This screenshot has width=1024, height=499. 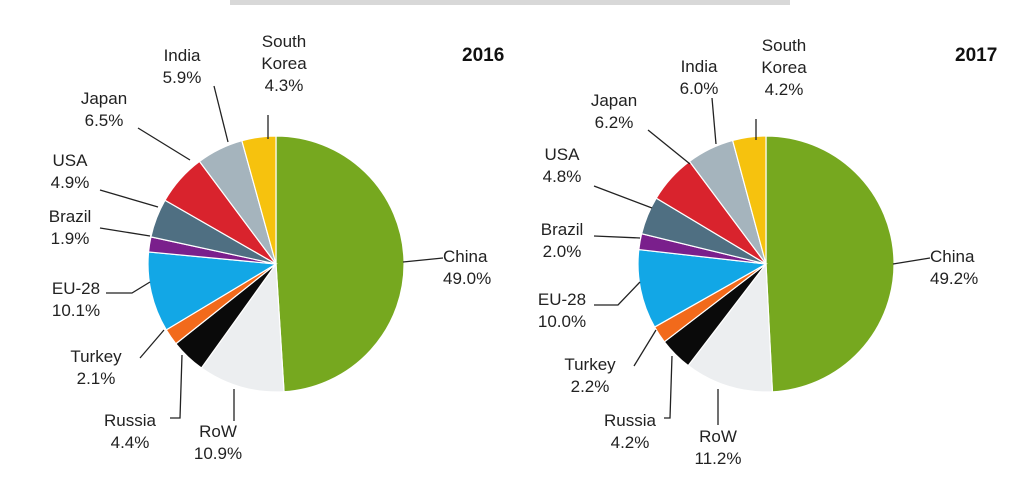 What do you see at coordinates (614, 111) in the screenshot?
I see `data-label-japan: Japan 6.2%` at bounding box center [614, 111].